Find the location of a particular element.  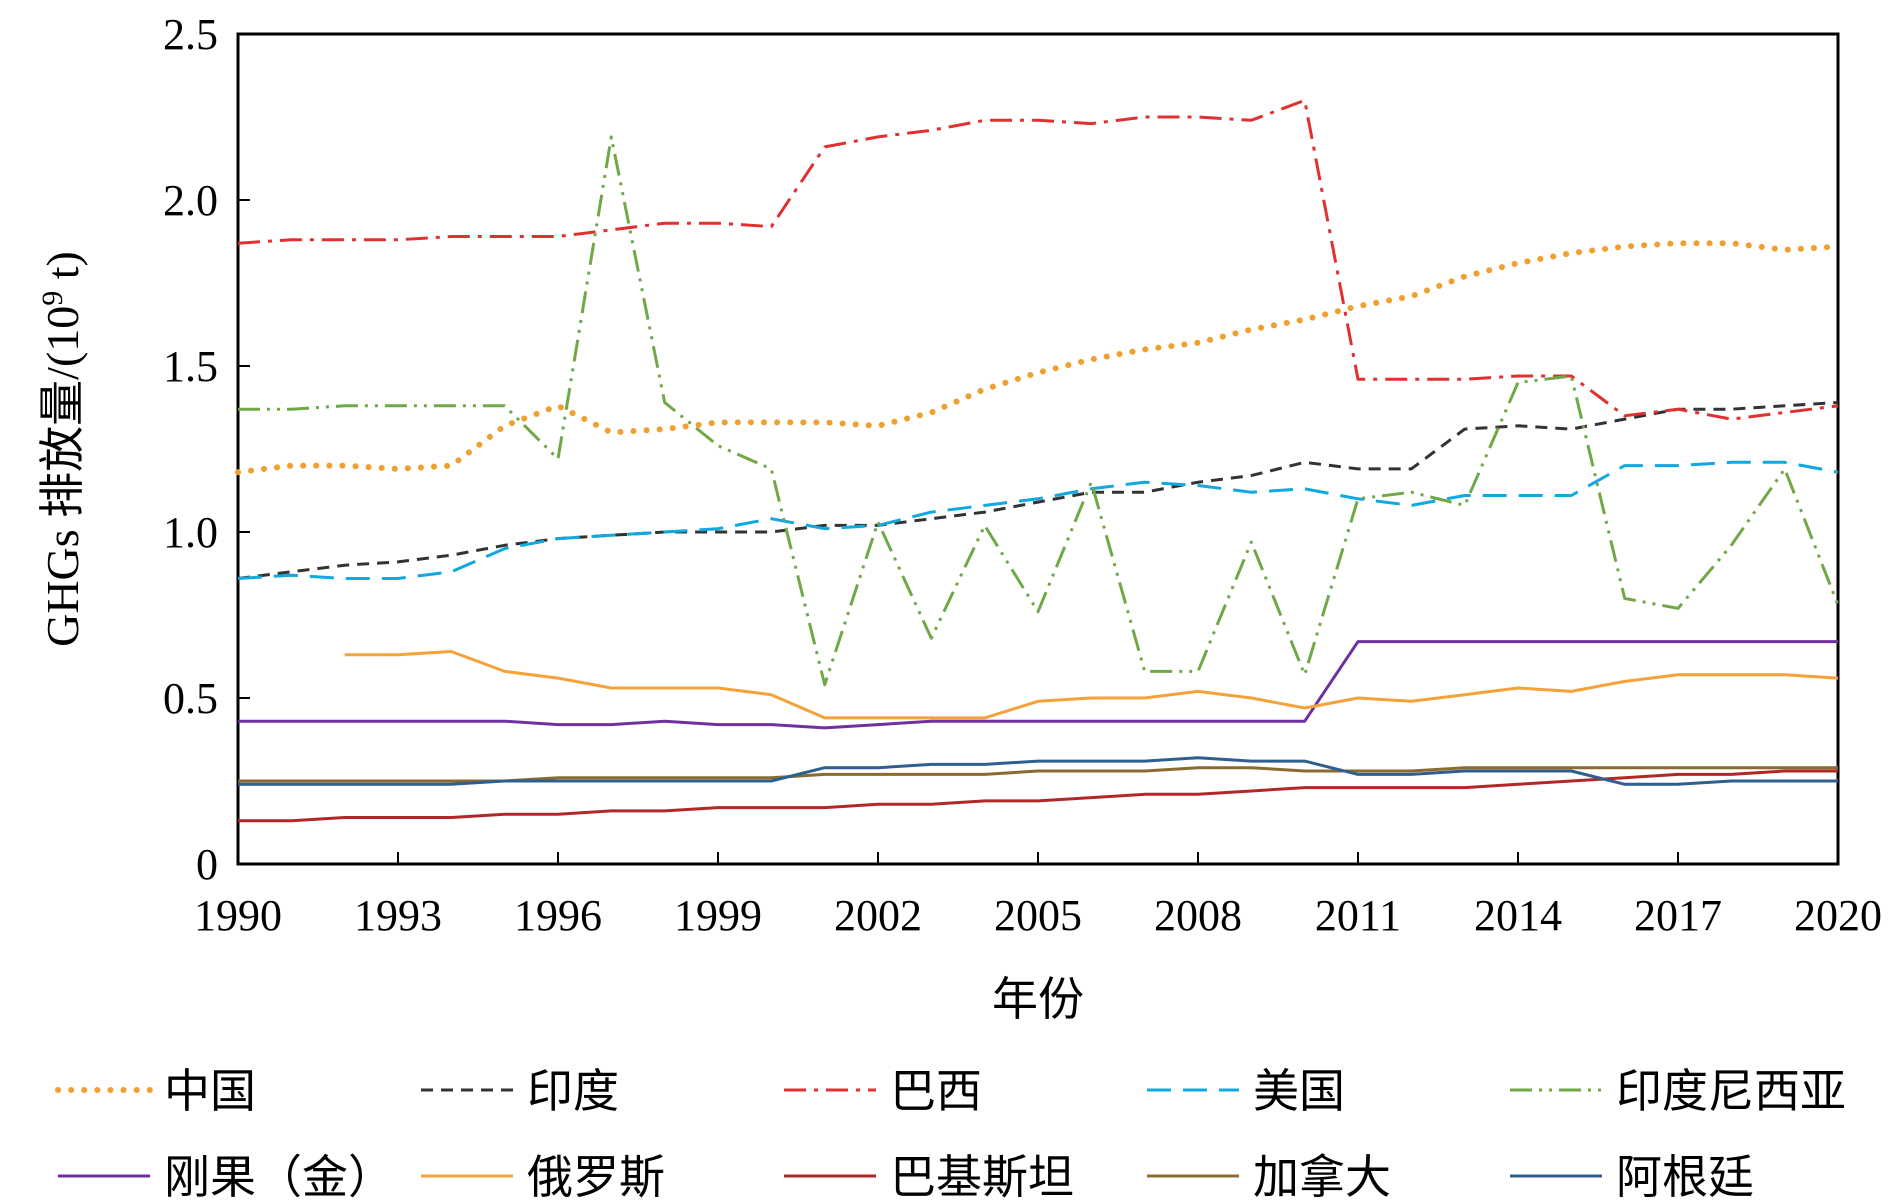

y-tick-label: 2.0 is located at coordinates (190, 200).